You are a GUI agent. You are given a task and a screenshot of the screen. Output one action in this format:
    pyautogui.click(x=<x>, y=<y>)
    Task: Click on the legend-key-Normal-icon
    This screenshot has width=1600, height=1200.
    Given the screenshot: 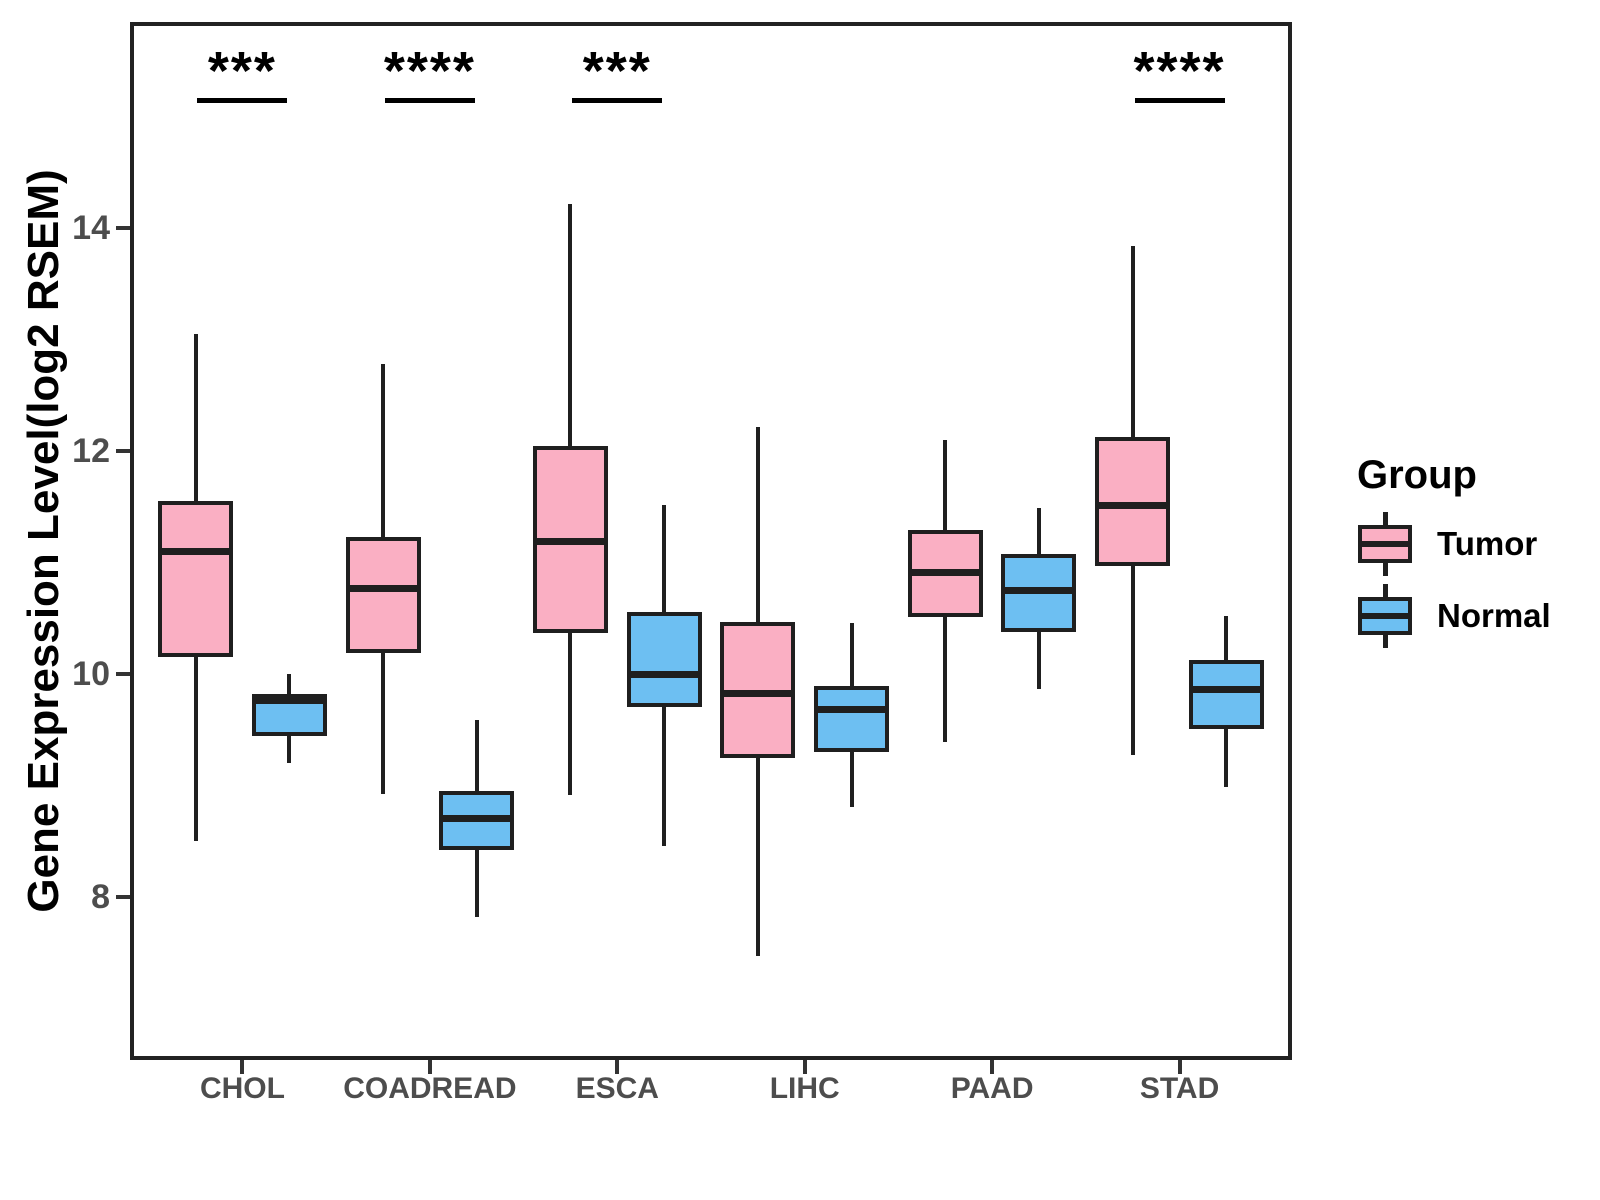 What is the action you would take?
    pyautogui.click(x=1385, y=616)
    